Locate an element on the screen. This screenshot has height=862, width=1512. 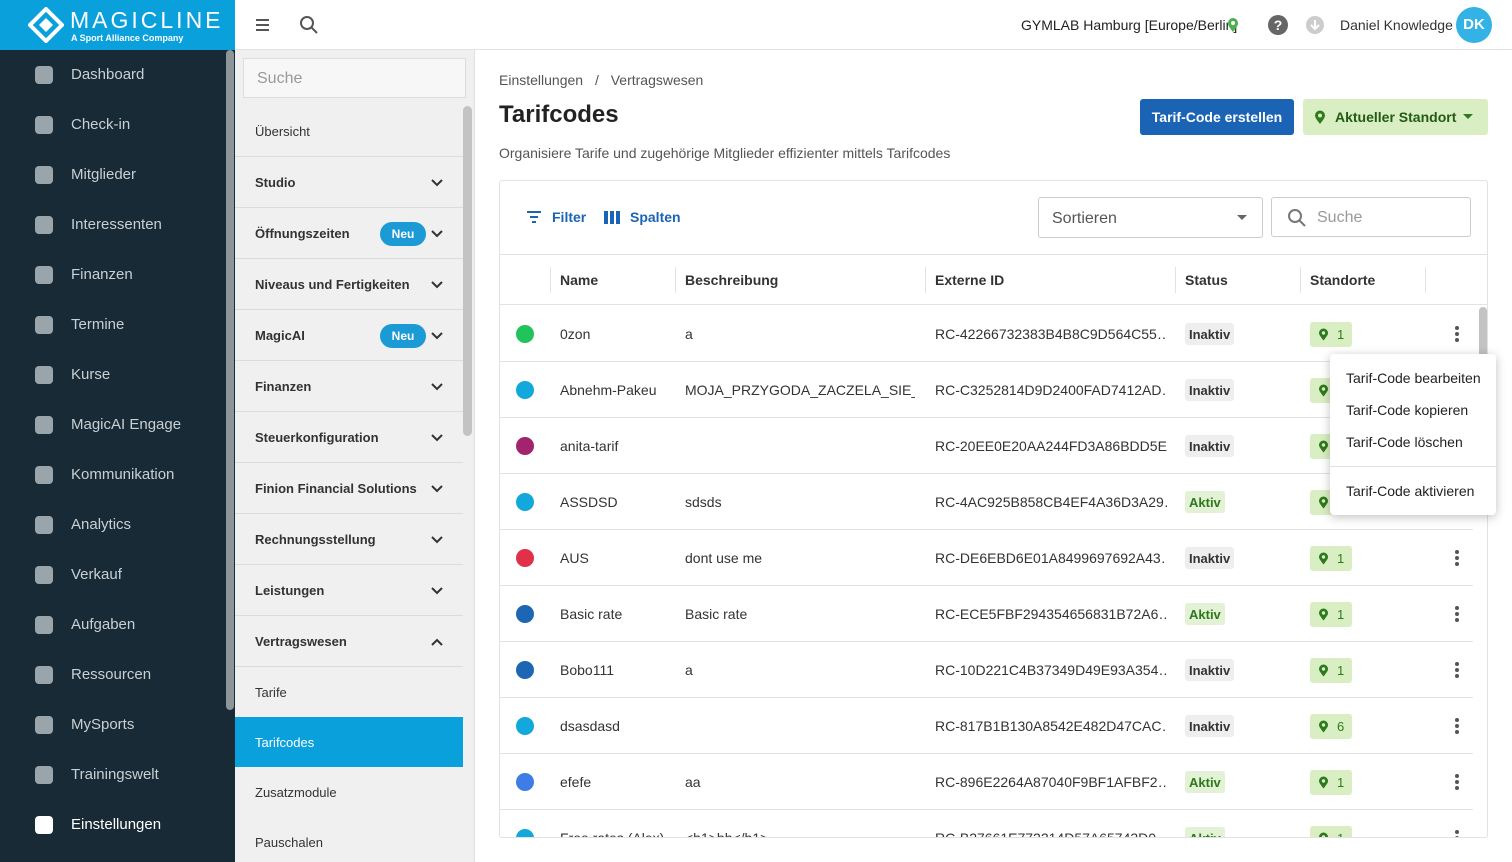
help-icon: ? is located at coordinates (1278, 25).